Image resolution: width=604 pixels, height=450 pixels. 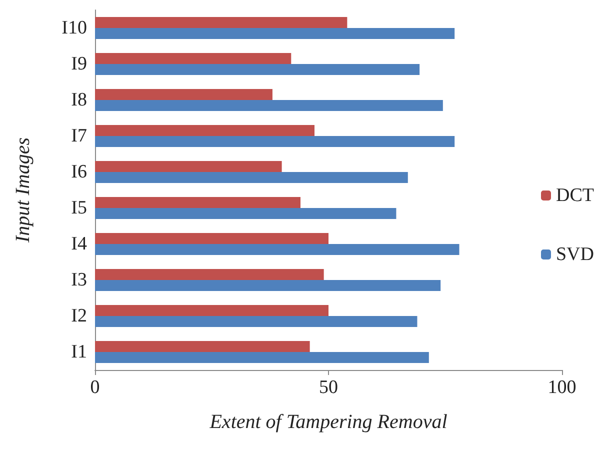 What do you see at coordinates (575, 254) in the screenshot?
I see `legend-label: SVD` at bounding box center [575, 254].